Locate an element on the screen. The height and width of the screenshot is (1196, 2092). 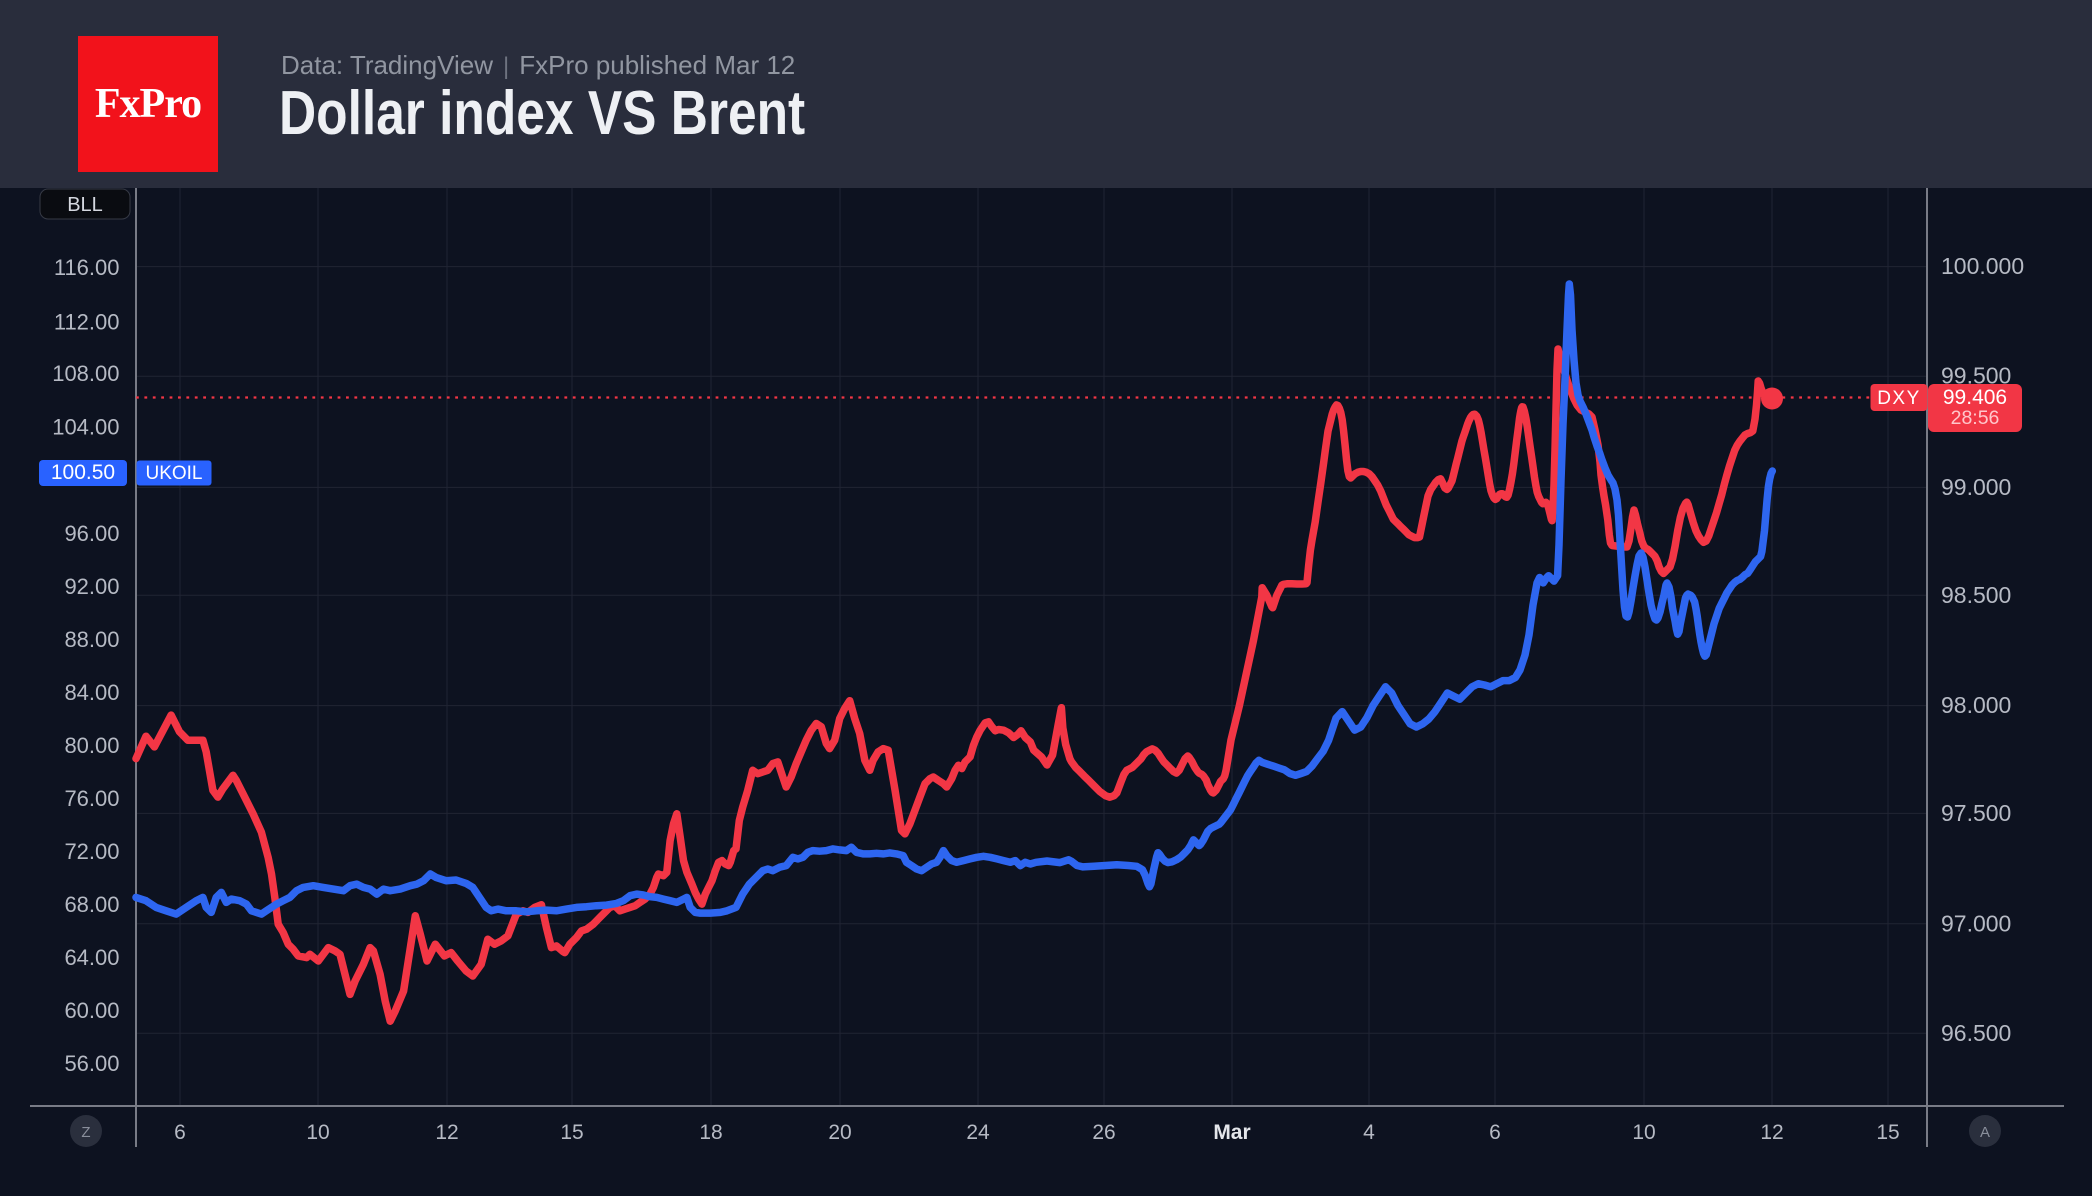
svg-text: 28:56 is located at coordinates (1975, 418).